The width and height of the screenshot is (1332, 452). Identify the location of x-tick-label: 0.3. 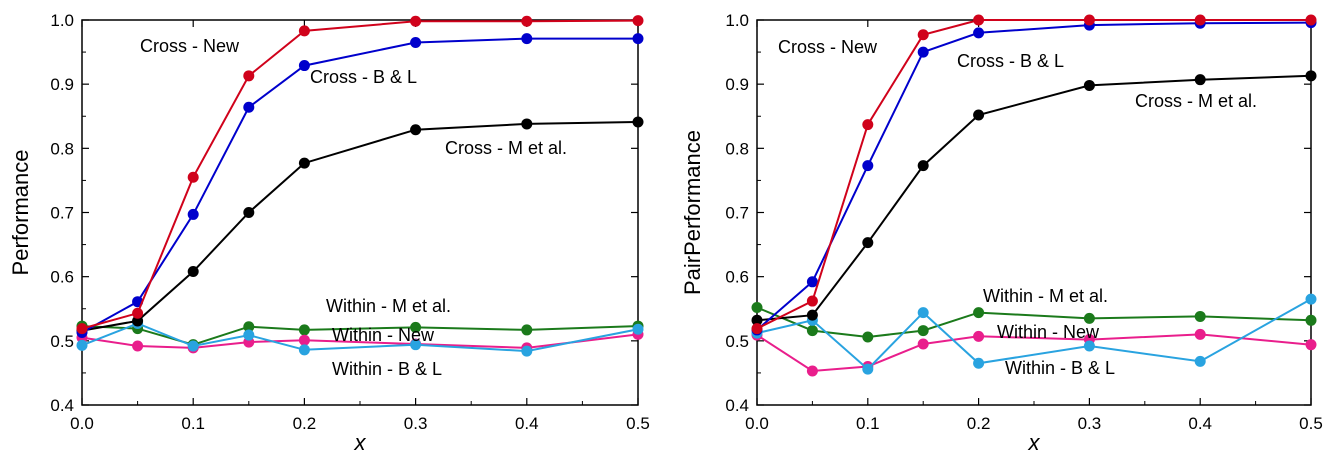
(1090, 423).